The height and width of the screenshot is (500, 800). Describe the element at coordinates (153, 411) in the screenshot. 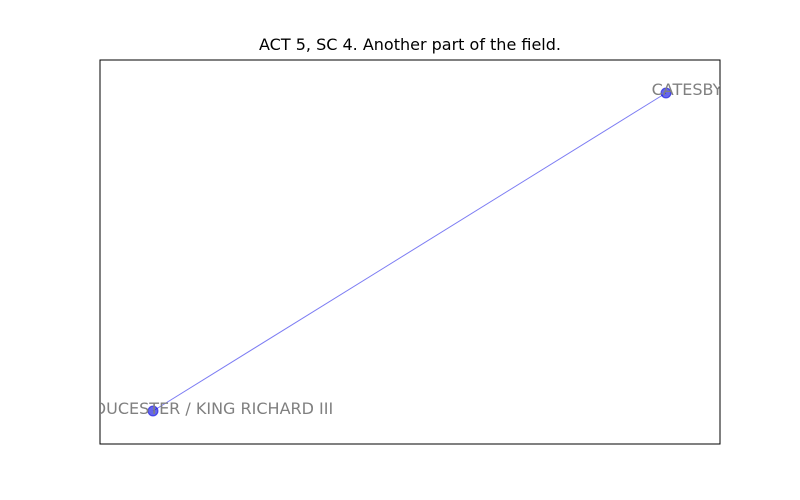

I see `node-gloucester` at that location.